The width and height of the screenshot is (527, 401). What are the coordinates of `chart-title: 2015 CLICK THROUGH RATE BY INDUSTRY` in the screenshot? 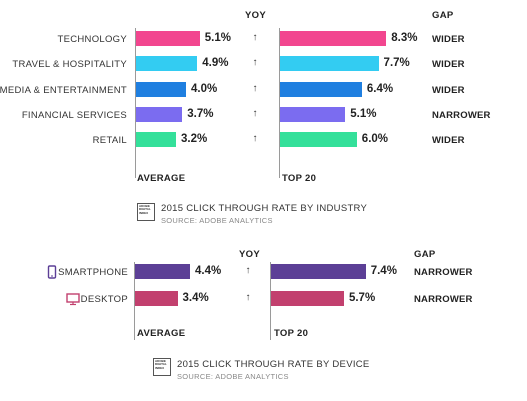 It's located at (264, 208).